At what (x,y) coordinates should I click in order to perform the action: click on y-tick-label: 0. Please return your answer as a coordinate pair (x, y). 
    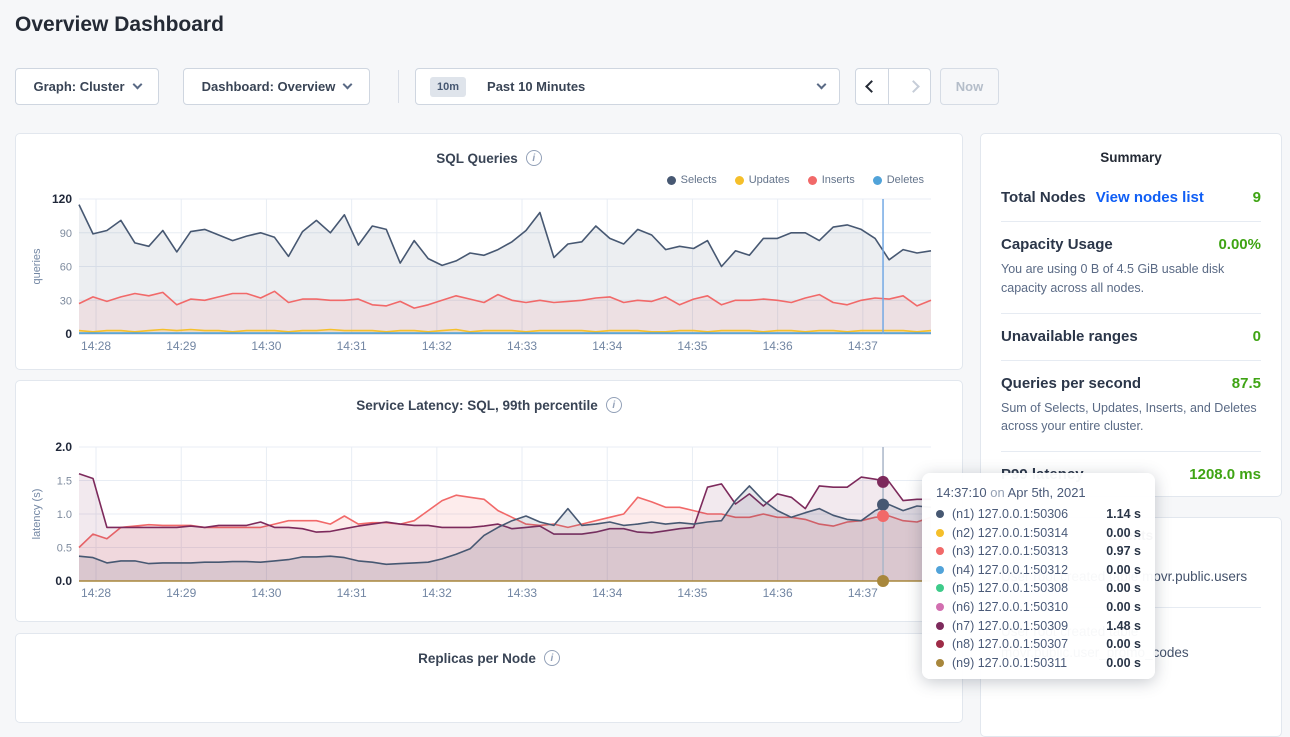
    Looking at the image, I should click on (68, 334).